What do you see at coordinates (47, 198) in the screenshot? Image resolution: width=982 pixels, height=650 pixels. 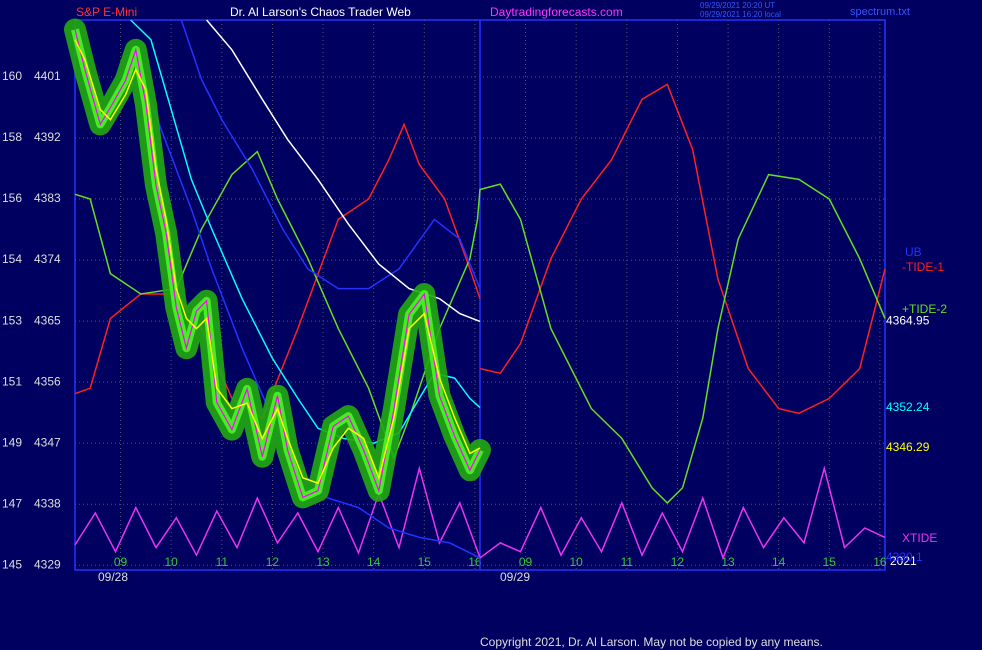 I see `y-tick-label: 4383` at bounding box center [47, 198].